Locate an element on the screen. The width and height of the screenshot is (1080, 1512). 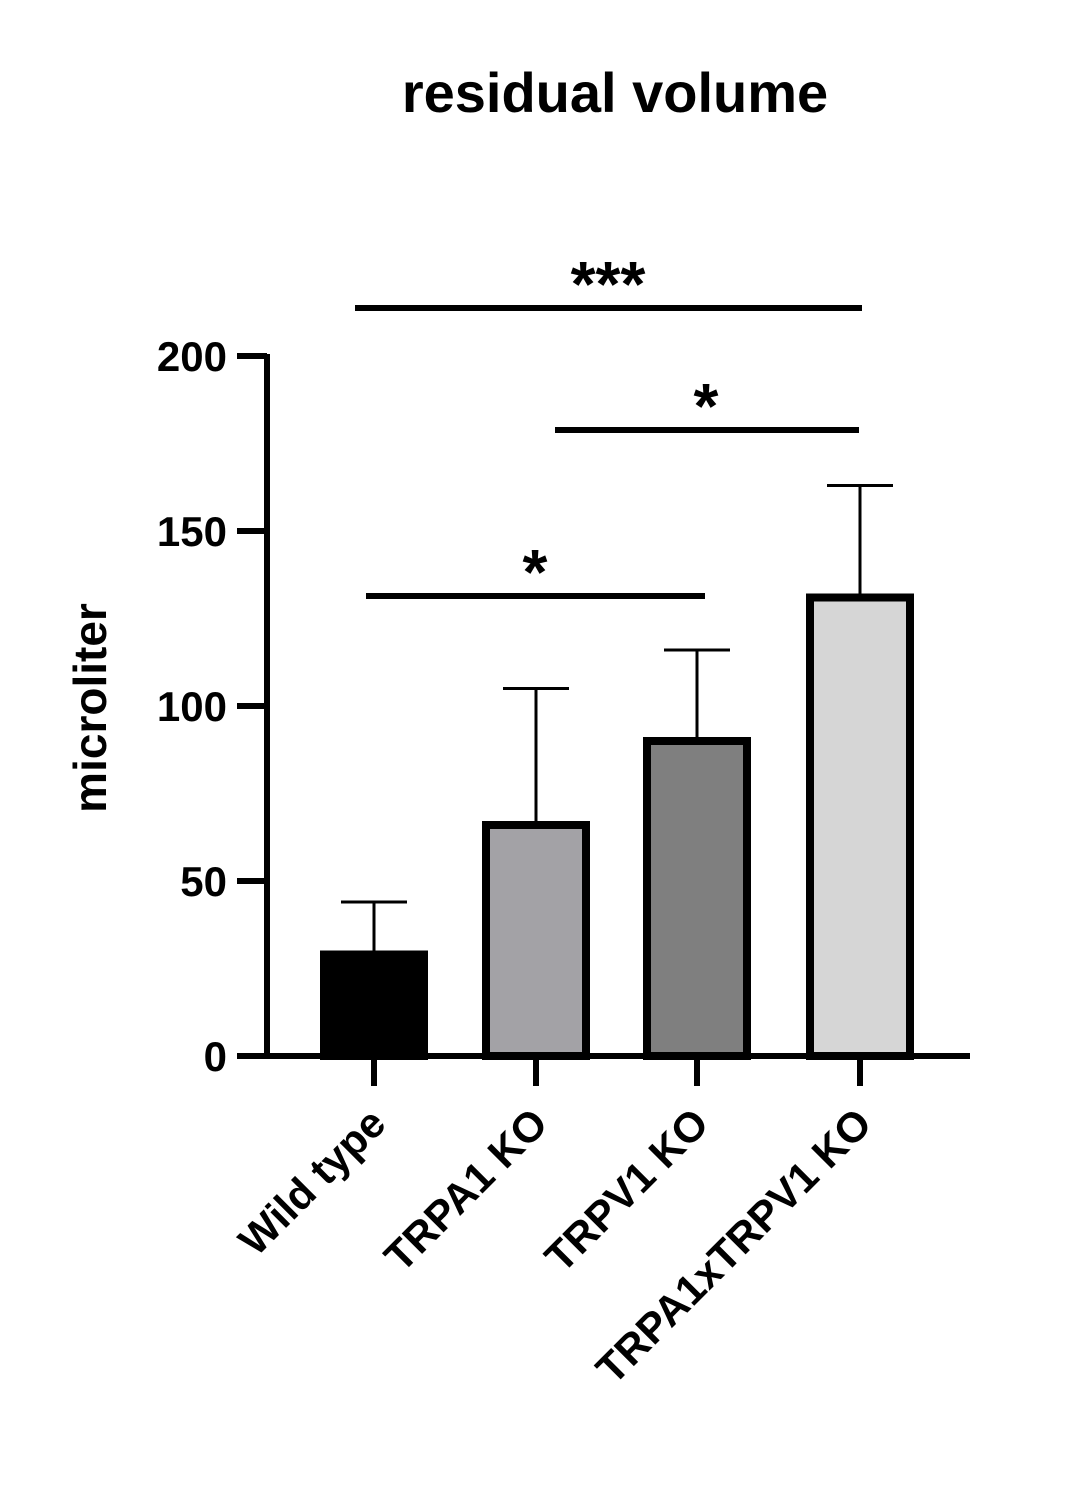
y-tick-label-0: 0 is located at coordinates (215, 1056).